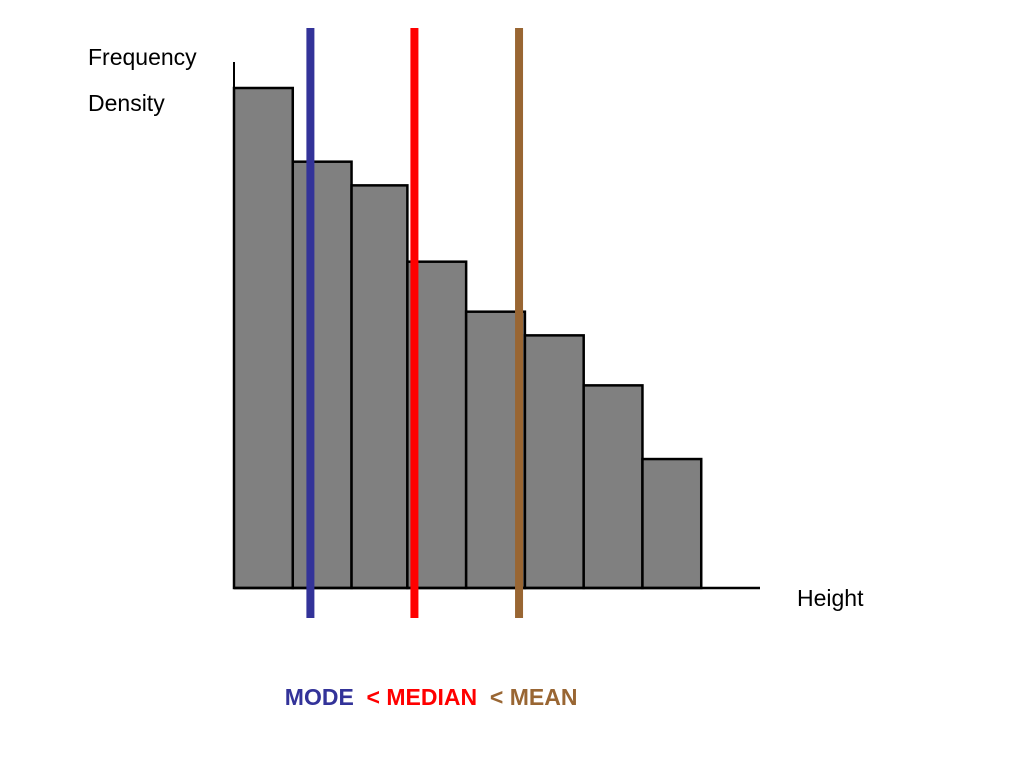 The image size is (1024, 768). I want to click on caption: MODE < MEDIAN < MEAN, so click(425, 684).